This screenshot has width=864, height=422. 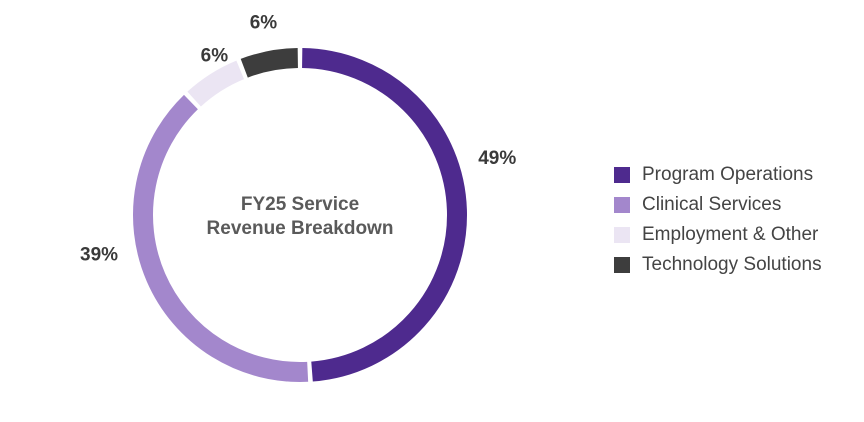 What do you see at coordinates (732, 264) in the screenshot?
I see `legend-label: Technology Solutions` at bounding box center [732, 264].